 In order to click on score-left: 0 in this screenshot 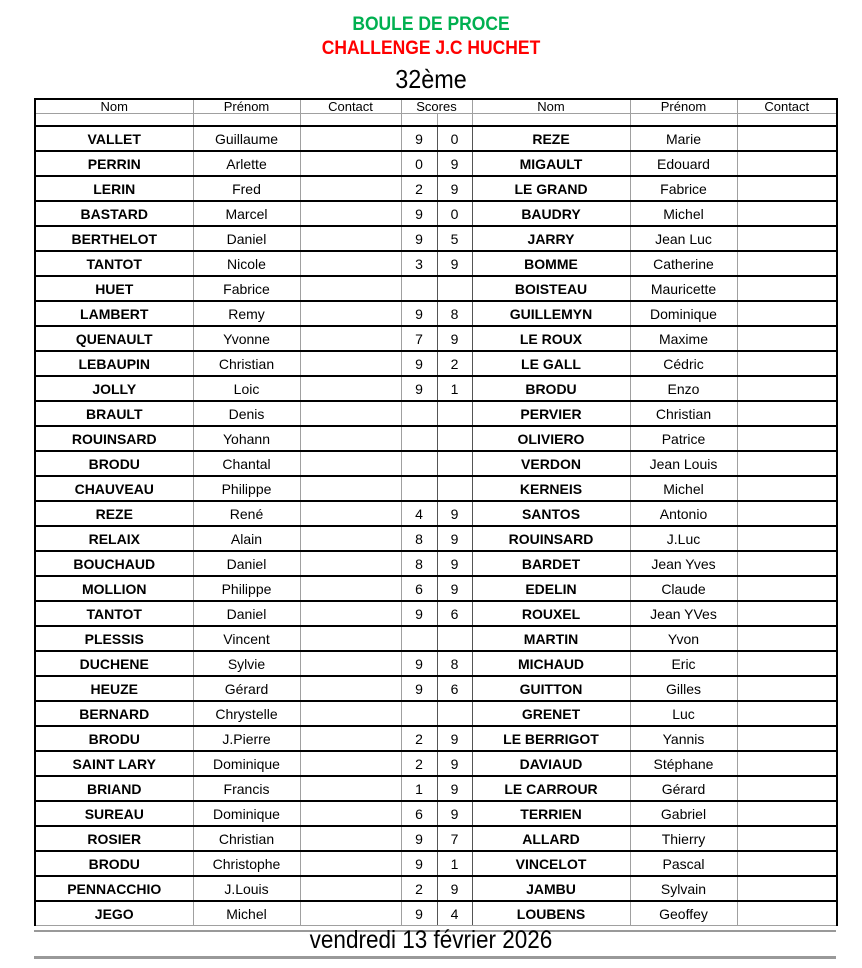, I will do `click(419, 163)`.